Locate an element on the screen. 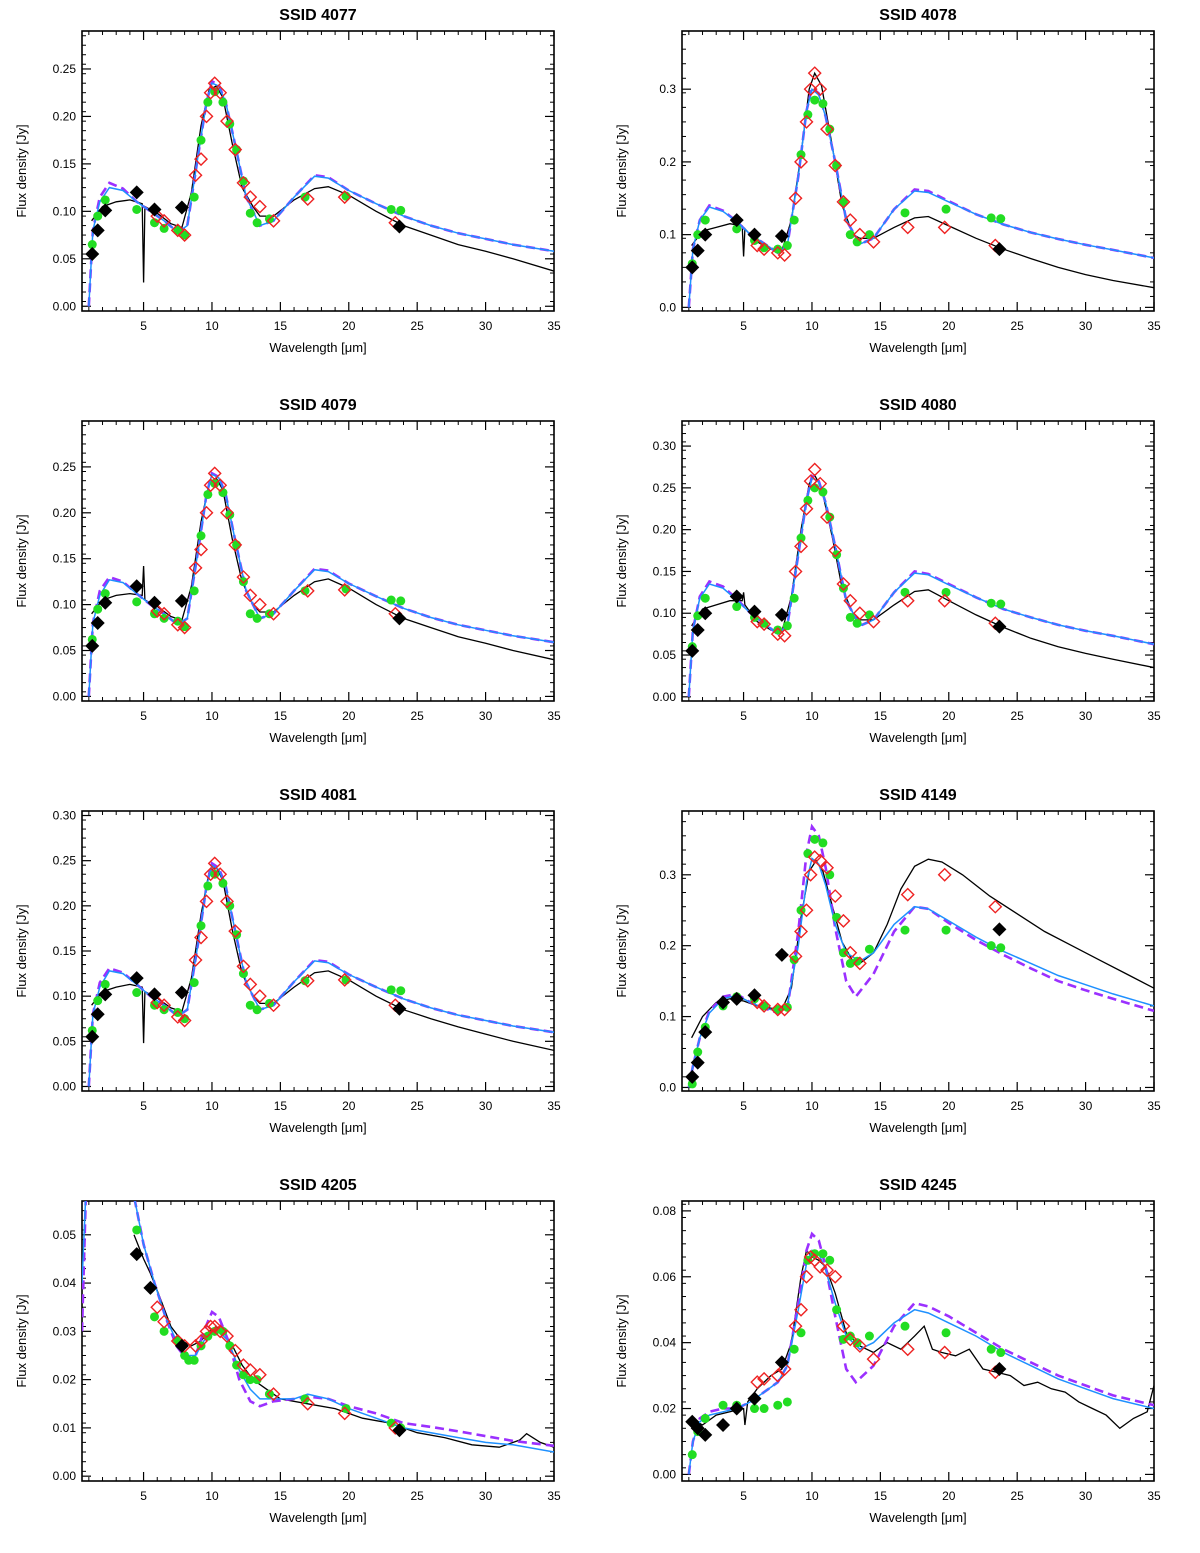  y-tick-label: 0.2 is located at coordinates (667, 946).